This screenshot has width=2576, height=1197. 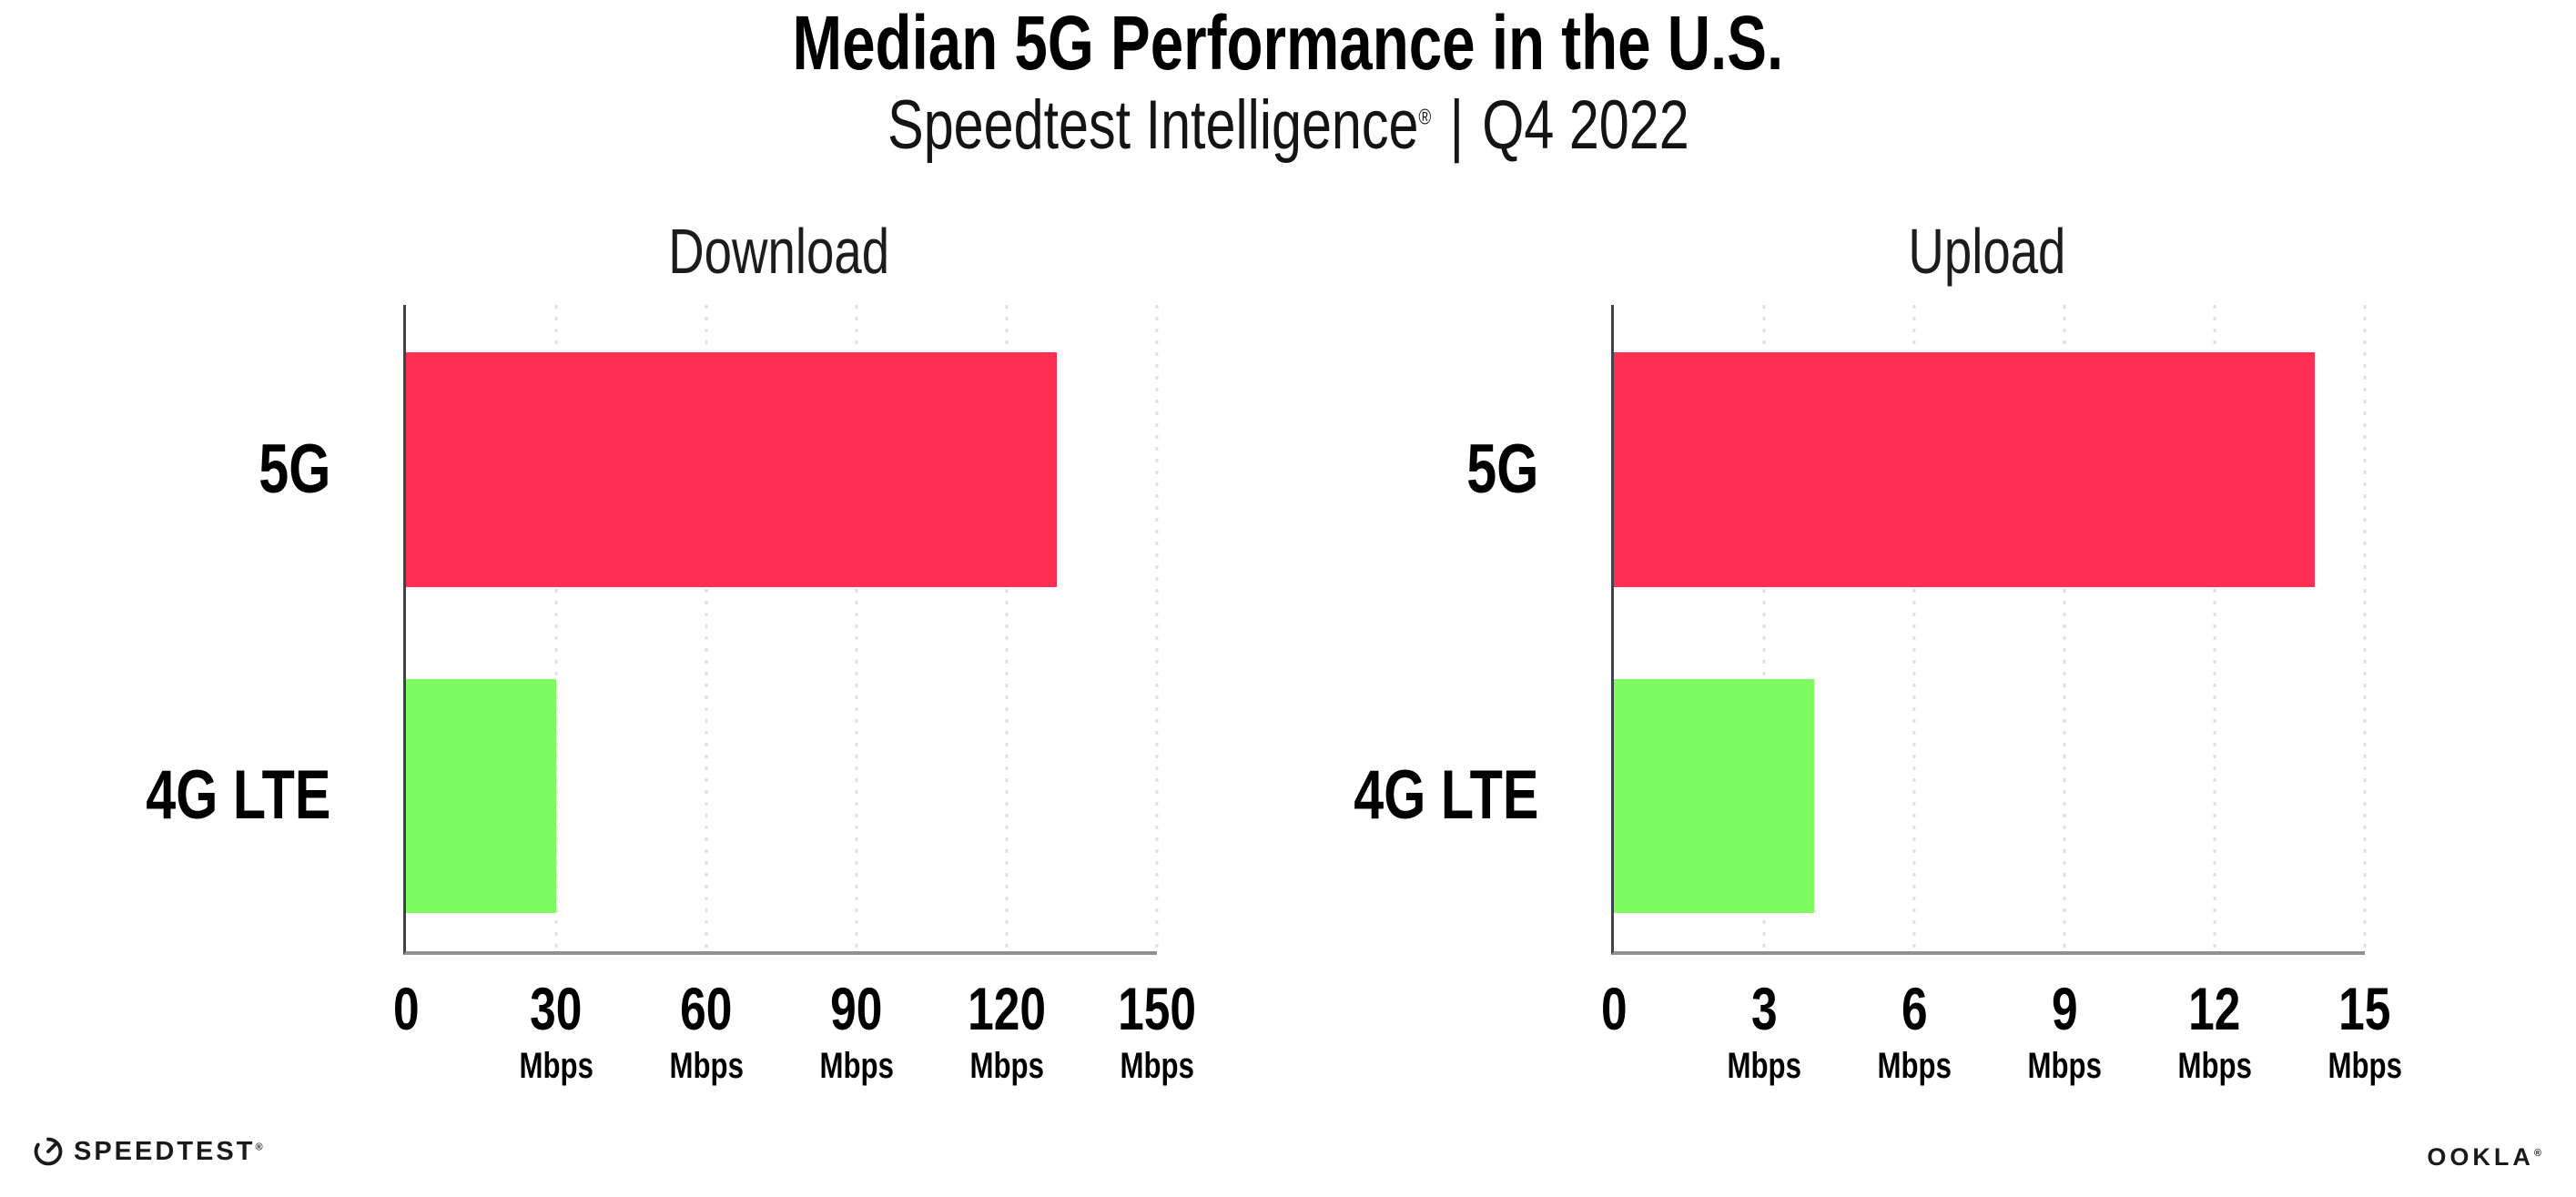 I want to click on ookla-logo: OOKLA®, so click(x=2484, y=1157).